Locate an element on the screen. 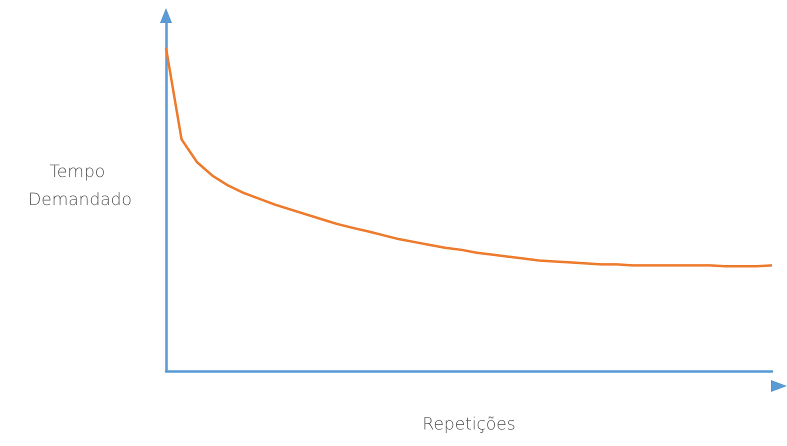 The width and height of the screenshot is (787, 446). x-axis-title: Repetições is located at coordinates (469, 424).